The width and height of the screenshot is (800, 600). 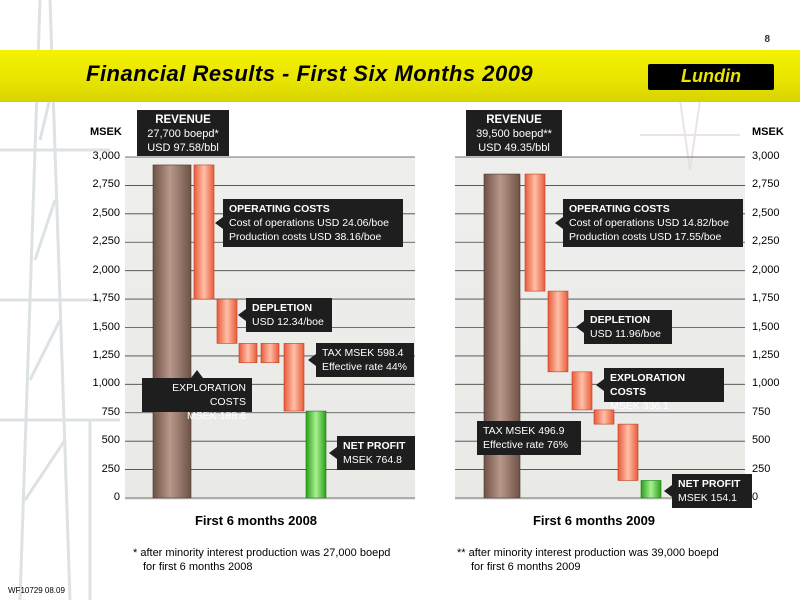 What do you see at coordinates (256, 520) in the screenshot?
I see `period-label-2008: First 6 months 2008` at bounding box center [256, 520].